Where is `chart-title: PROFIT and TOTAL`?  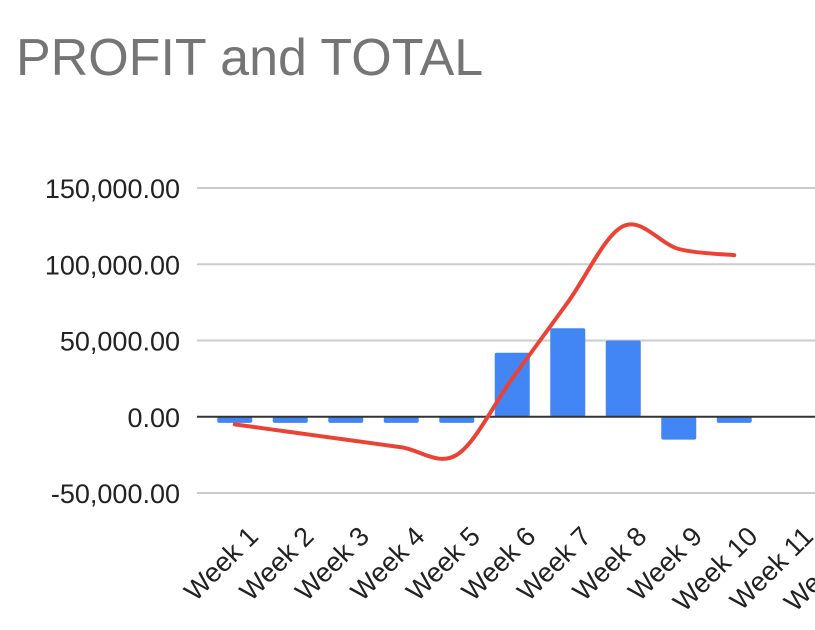 chart-title: PROFIT and TOTAL is located at coordinates (250, 58).